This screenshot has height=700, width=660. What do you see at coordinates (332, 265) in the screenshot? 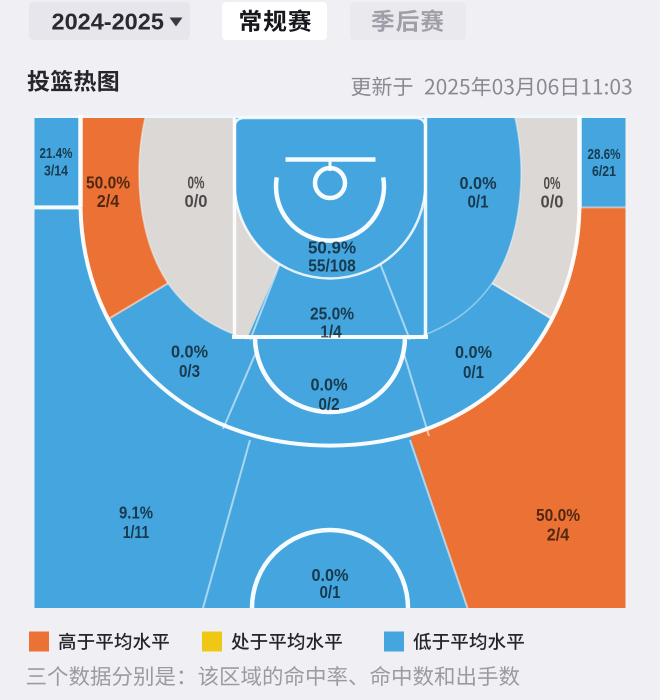
I see `svg-text: 55/108` at bounding box center [332, 265].